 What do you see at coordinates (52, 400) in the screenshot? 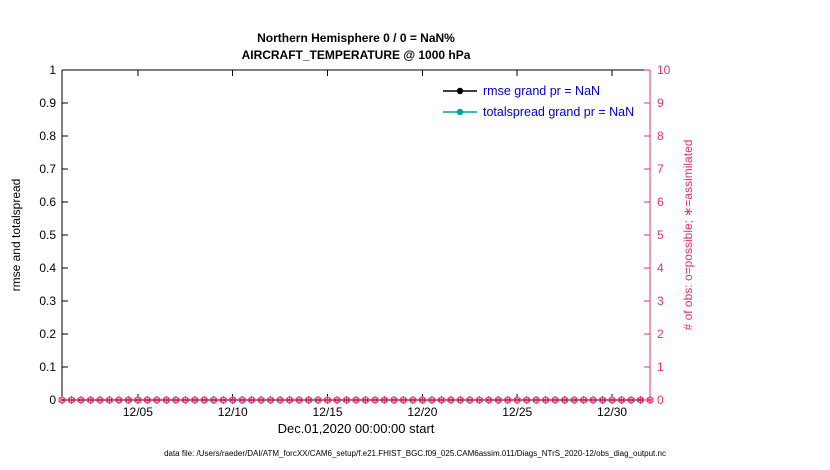
I see `left-y-tick-label: 0` at bounding box center [52, 400].